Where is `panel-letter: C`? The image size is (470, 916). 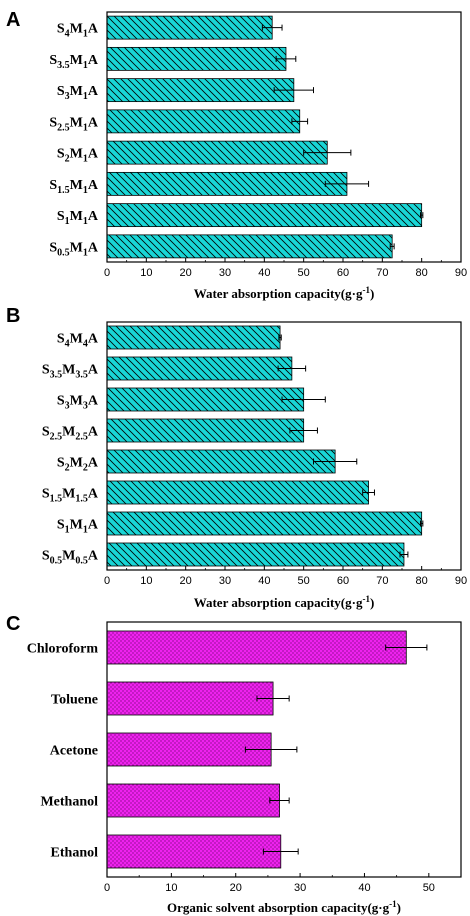 panel-letter: C is located at coordinates (13, 624).